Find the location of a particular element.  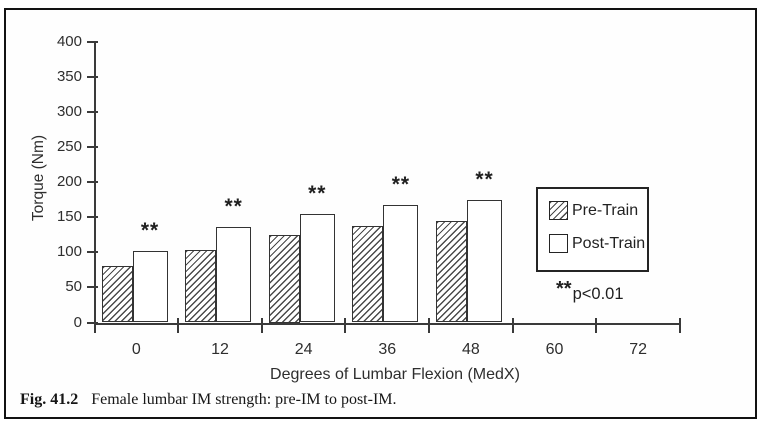

legend-item-pre-train: Pre-Train is located at coordinates (598, 210).